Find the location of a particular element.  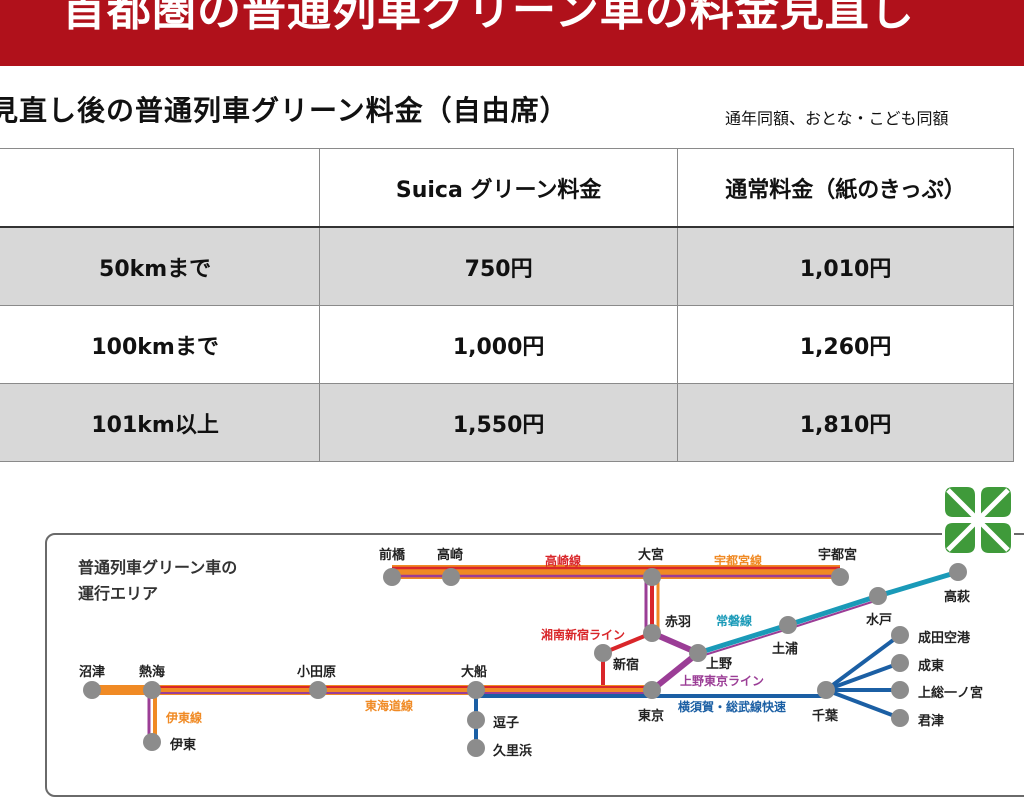

station-dot-kimitsu is located at coordinates (900, 718).